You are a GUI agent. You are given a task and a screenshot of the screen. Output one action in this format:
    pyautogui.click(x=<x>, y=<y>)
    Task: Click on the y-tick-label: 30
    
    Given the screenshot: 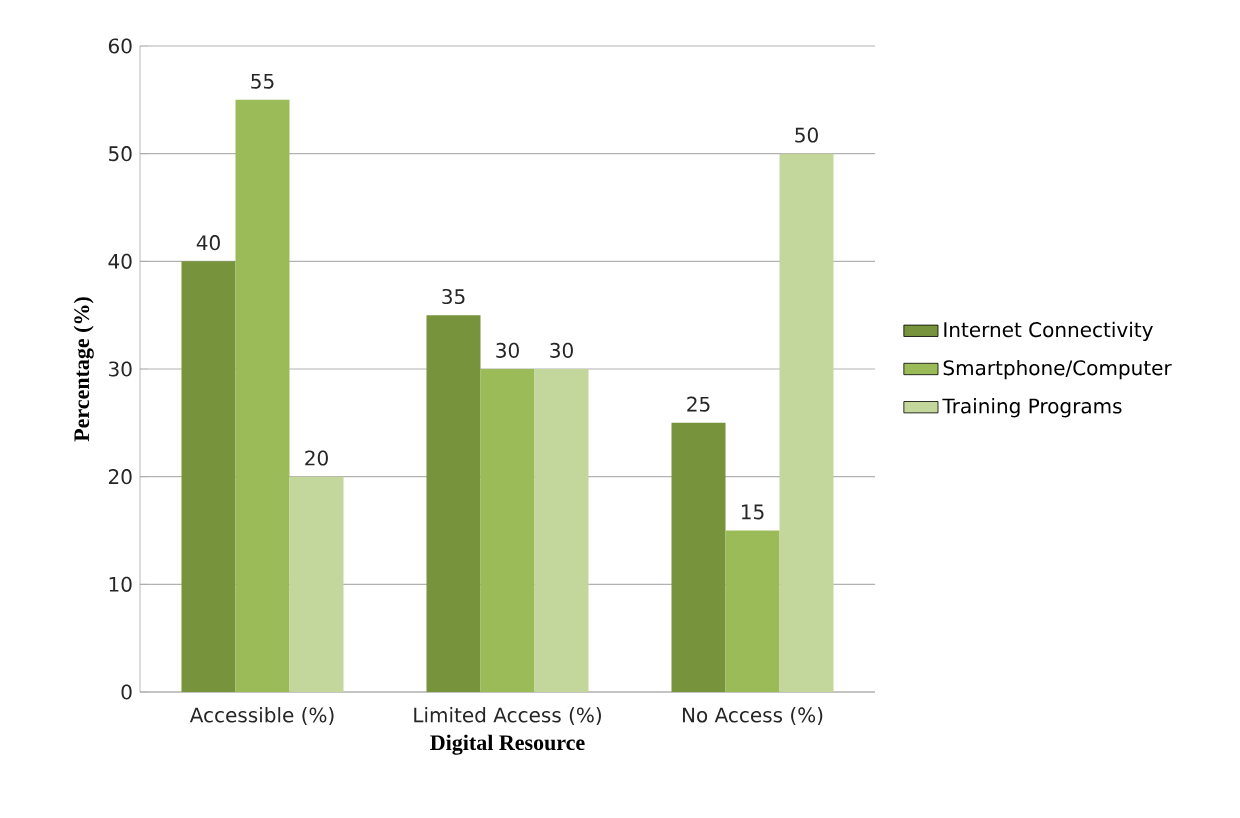 What is the action you would take?
    pyautogui.click(x=120, y=369)
    